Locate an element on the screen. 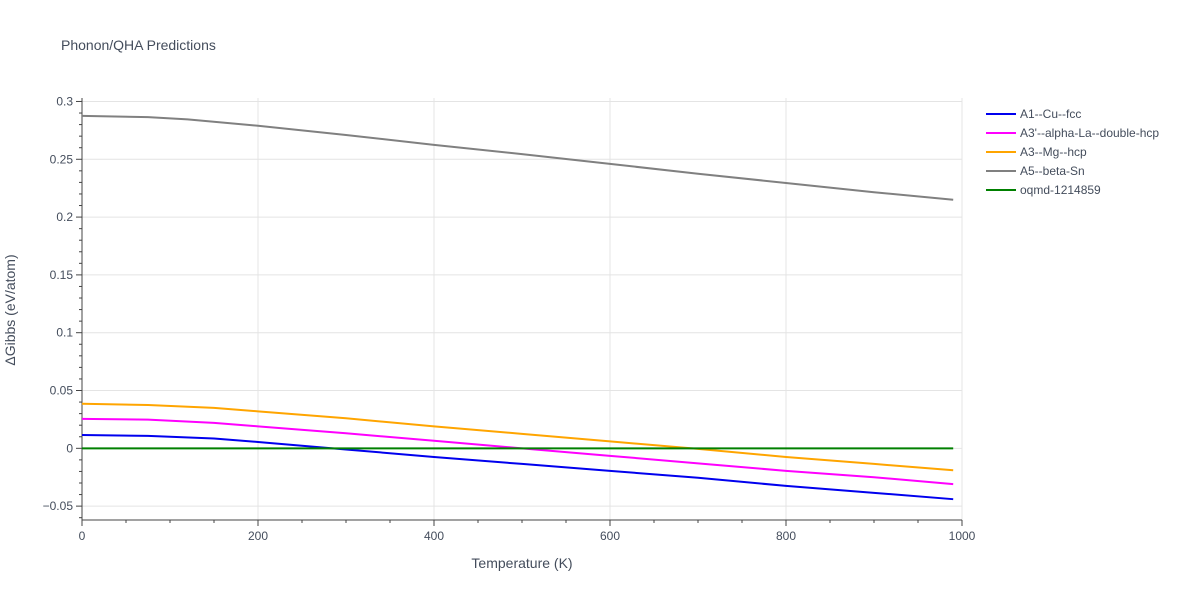 The width and height of the screenshot is (1200, 600). x-tick-label: 400 is located at coordinates (434, 536).